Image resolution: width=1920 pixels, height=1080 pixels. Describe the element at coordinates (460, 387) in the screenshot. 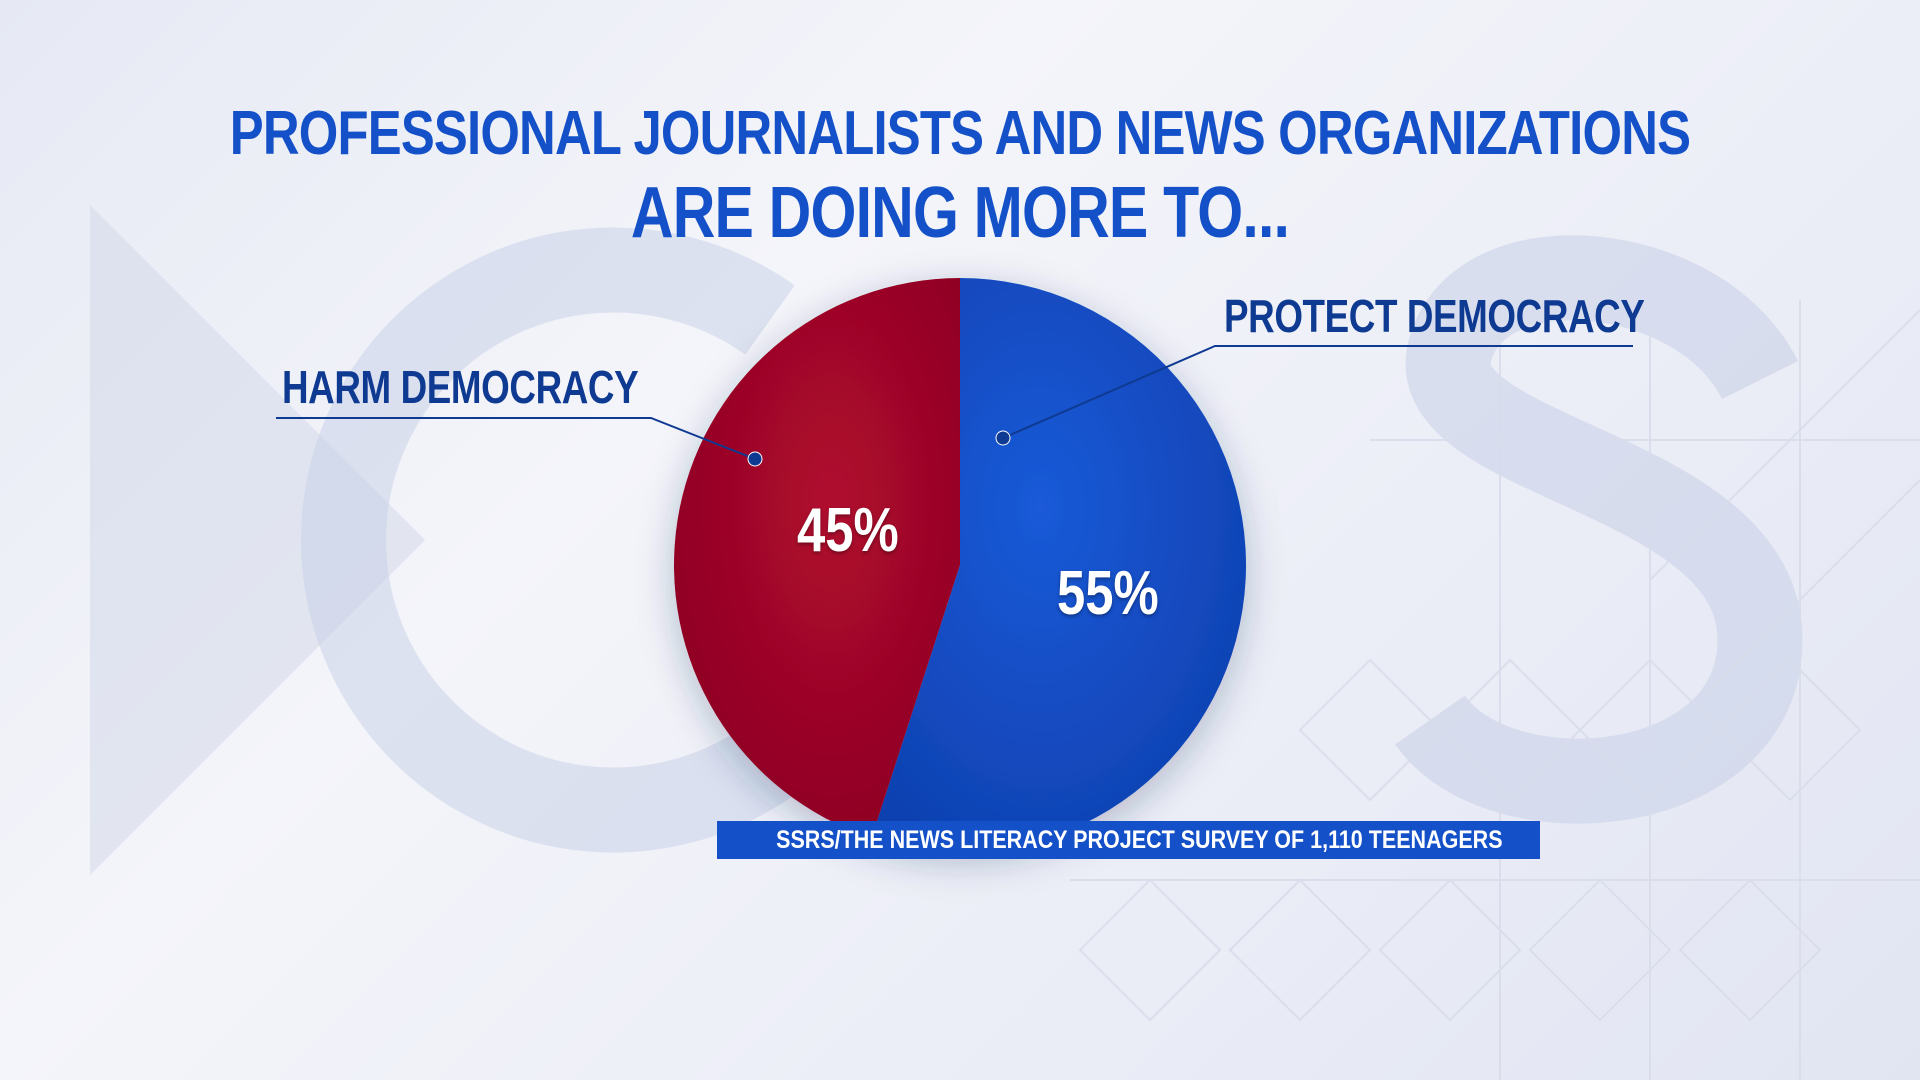

I see `harm-democracy-label: HARM DEMOCRACY` at that location.